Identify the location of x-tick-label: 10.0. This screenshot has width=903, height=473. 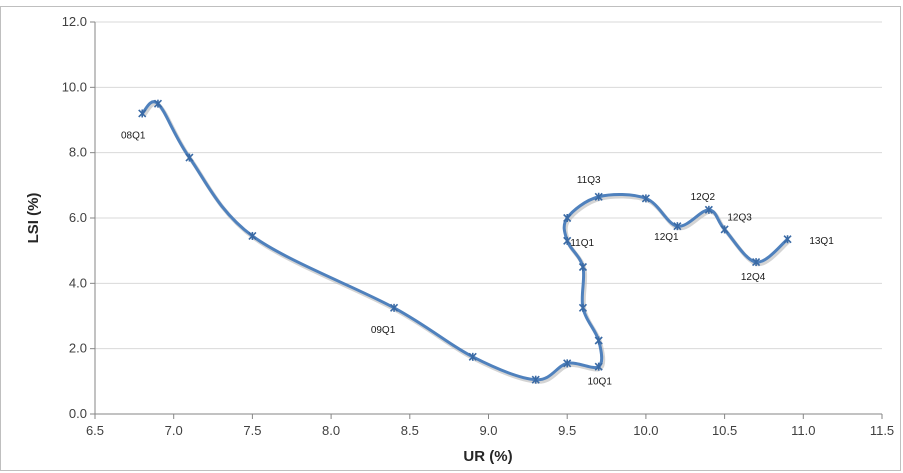
(645, 430).